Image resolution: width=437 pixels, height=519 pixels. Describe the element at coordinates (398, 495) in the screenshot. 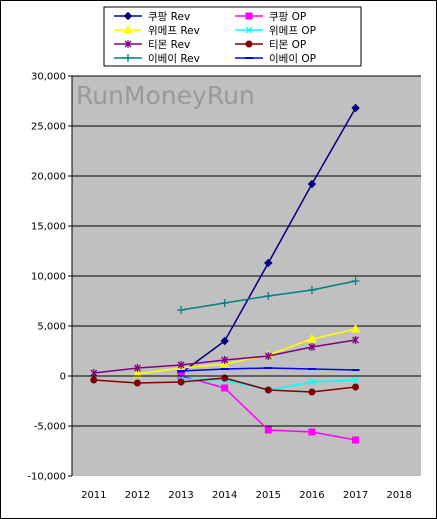

I see `x-tick-label: 2018` at that location.